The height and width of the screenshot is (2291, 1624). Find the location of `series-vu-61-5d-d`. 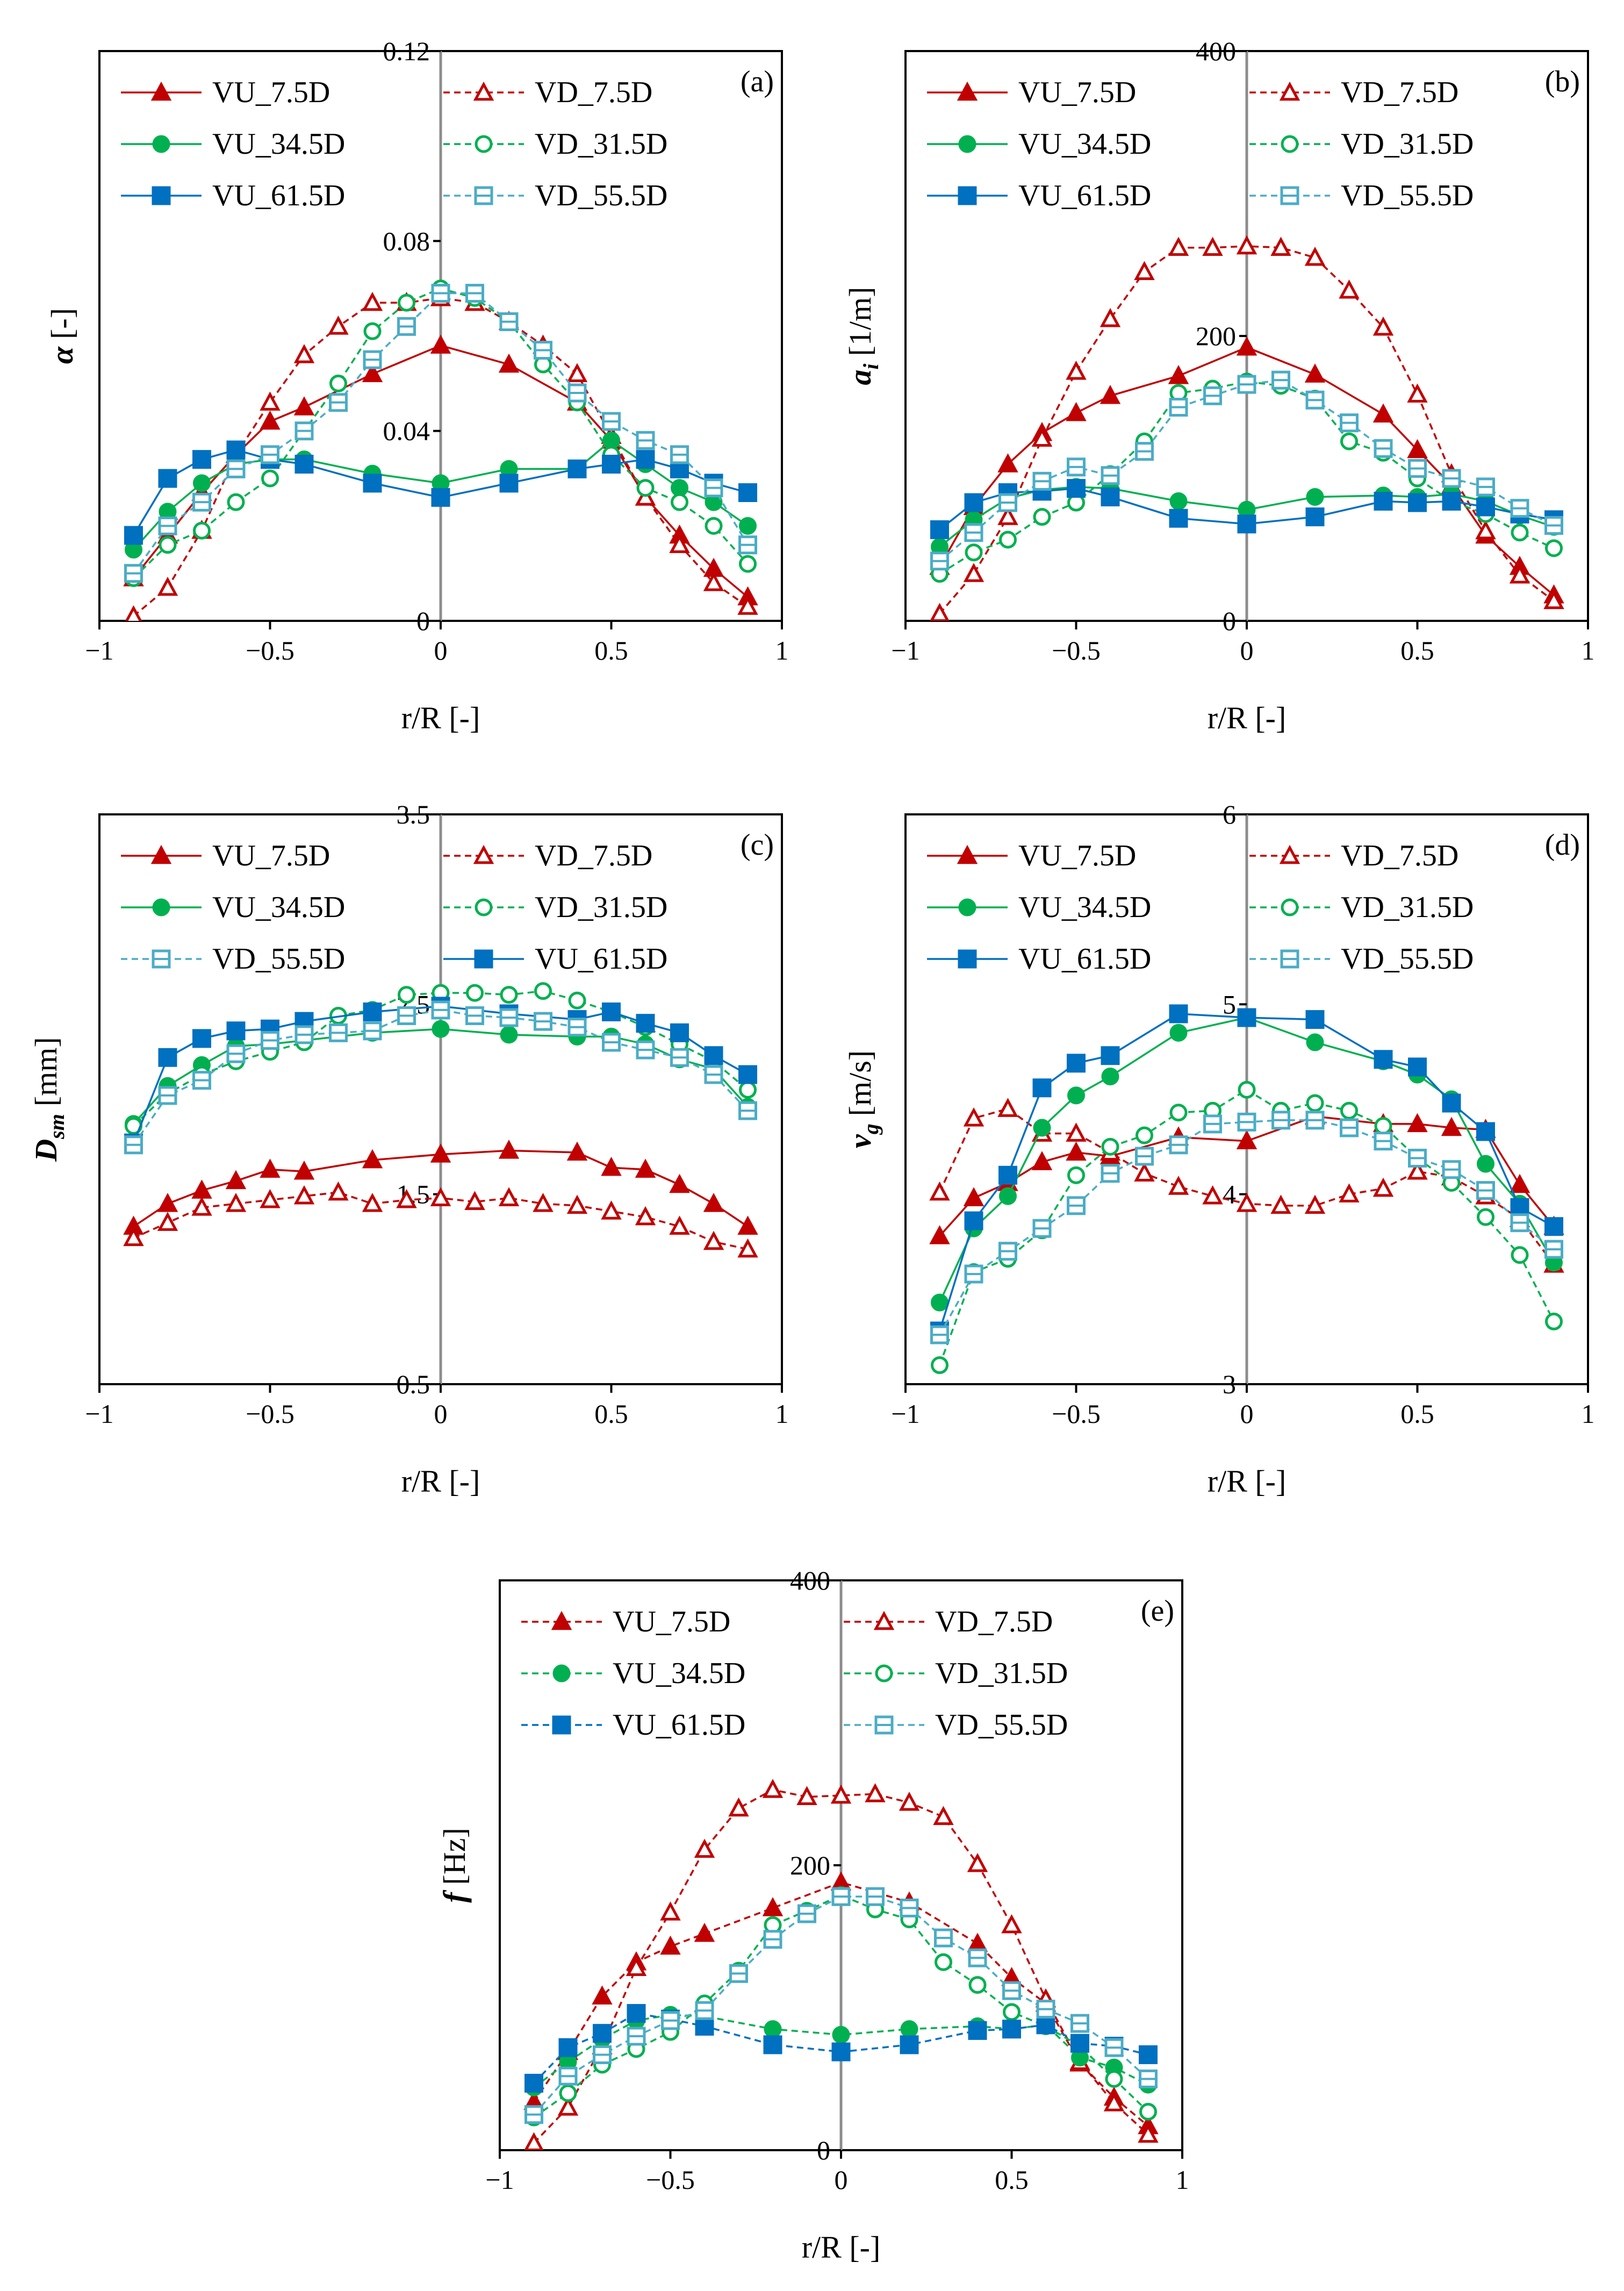

series-vu-61-5d-d is located at coordinates (1246, 1172).